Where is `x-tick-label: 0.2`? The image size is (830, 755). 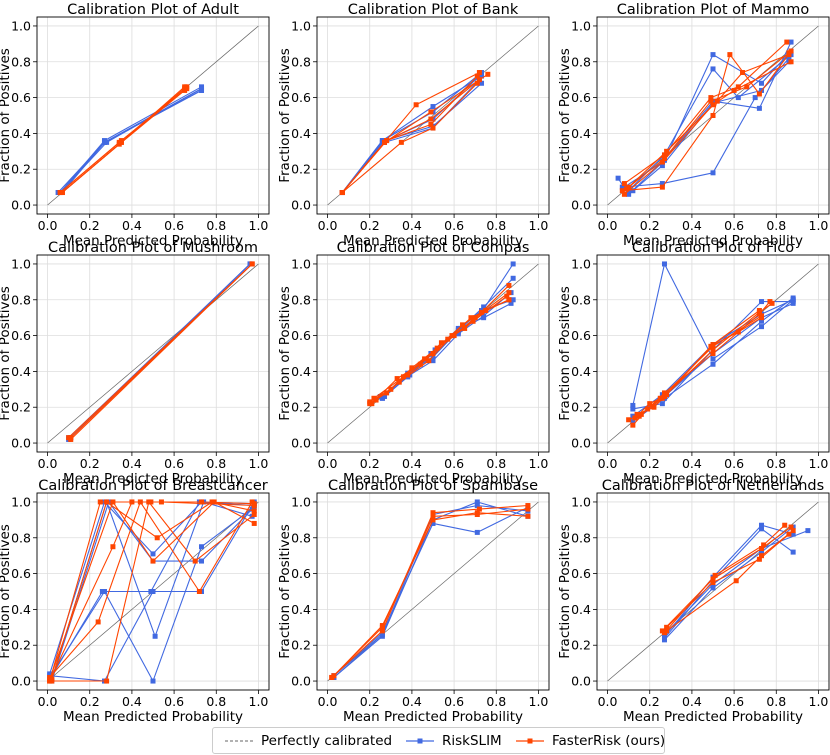
x-tick-label: 0.2 is located at coordinates (650, 701).